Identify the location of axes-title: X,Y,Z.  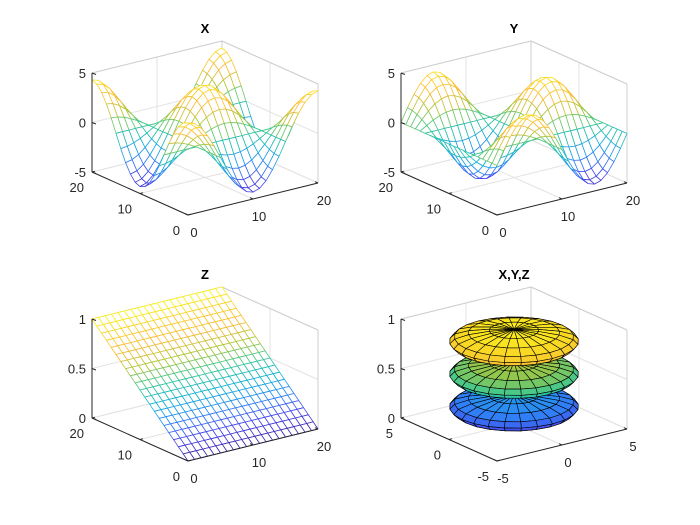
(513, 274).